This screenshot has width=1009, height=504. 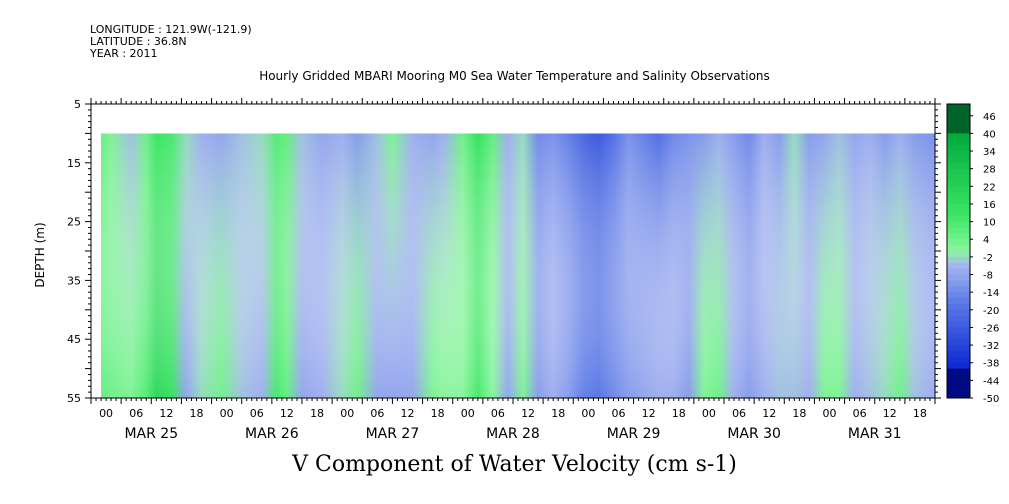 What do you see at coordinates (634, 434) in the screenshot?
I see `day-label: MAR 29` at bounding box center [634, 434].